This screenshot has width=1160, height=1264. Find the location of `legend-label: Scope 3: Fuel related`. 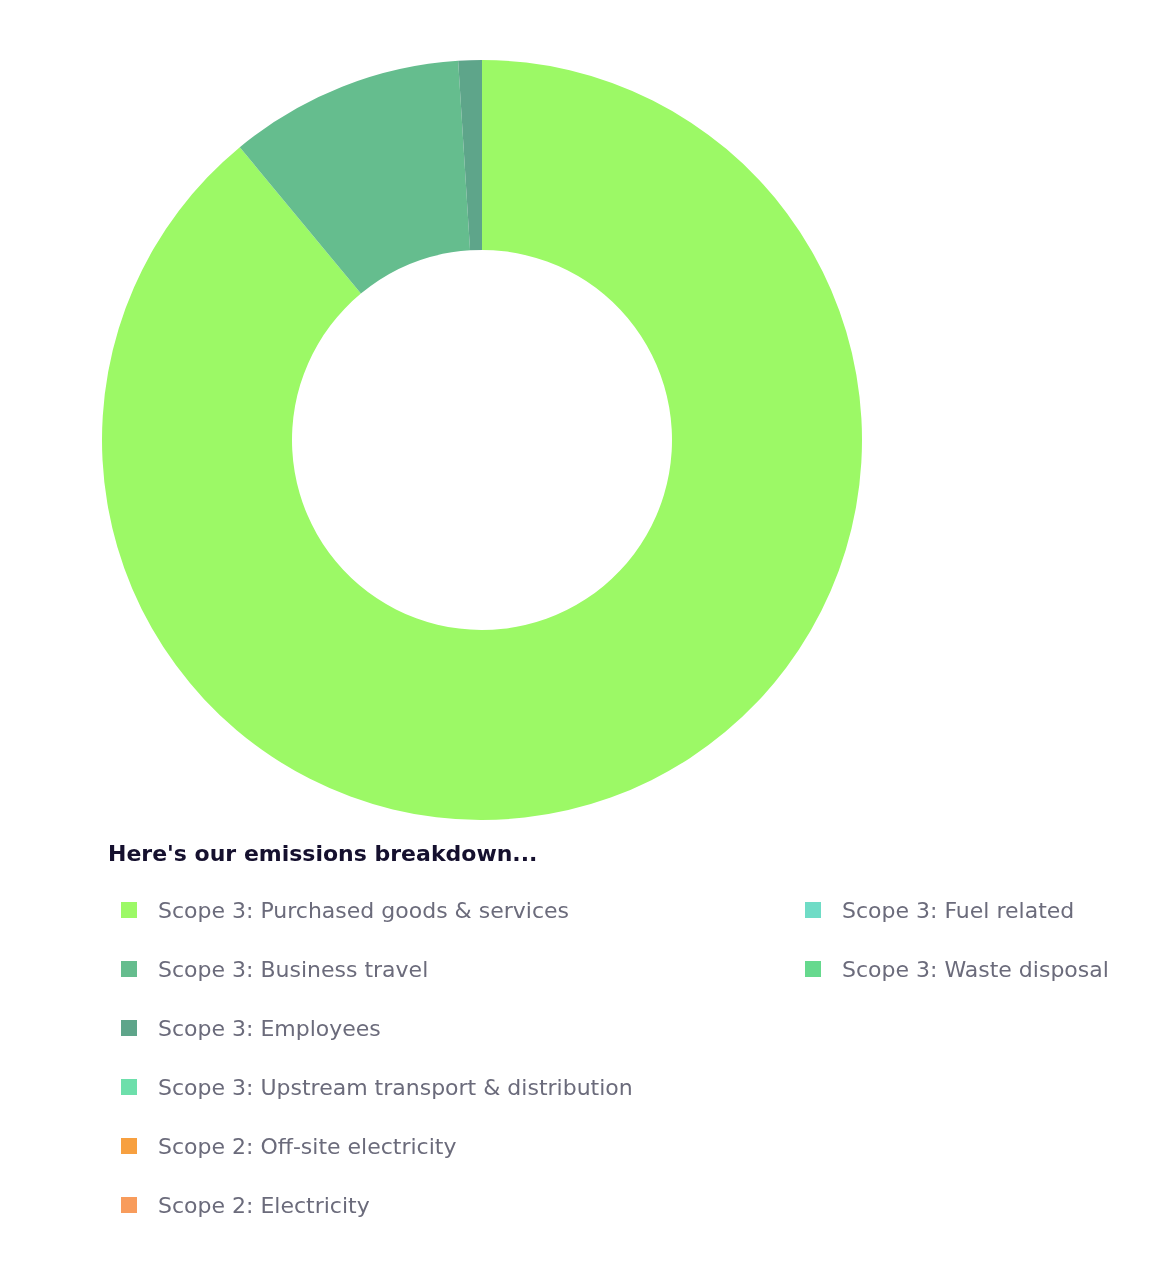

legend-label: Scope 3: Fuel related is located at coordinates (958, 910).